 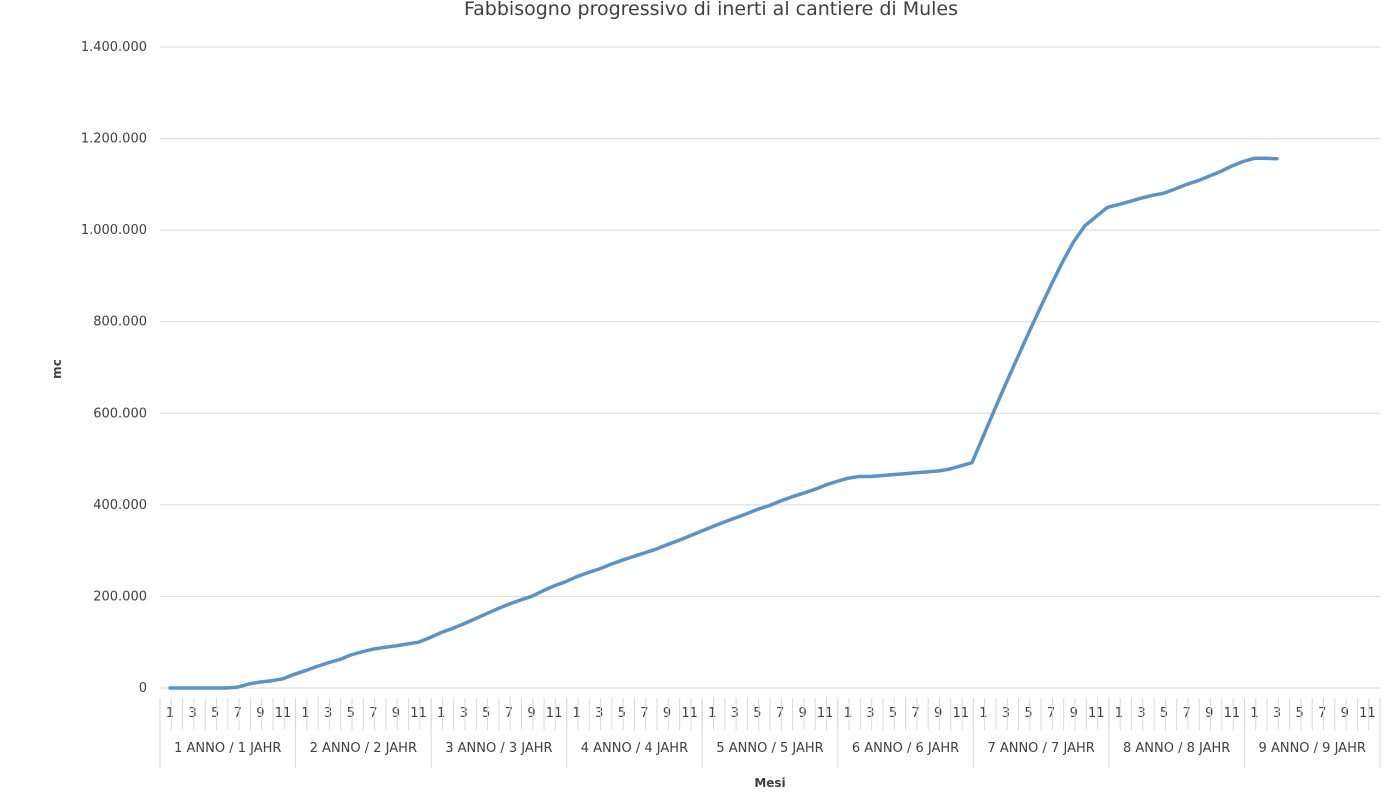 I want to click on x-group-label: 5 ANNO / 5 JAHR, so click(x=769, y=748).